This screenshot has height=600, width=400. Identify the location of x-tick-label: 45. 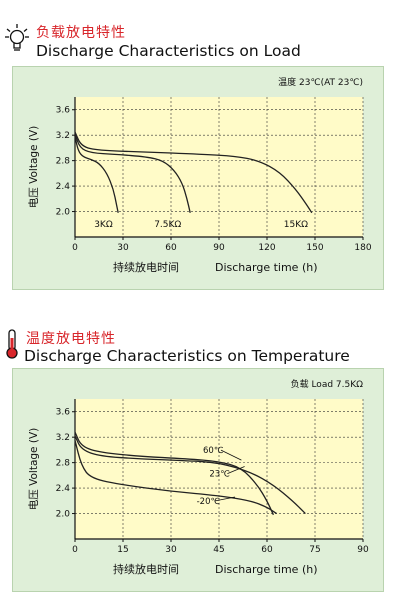
(218, 550).